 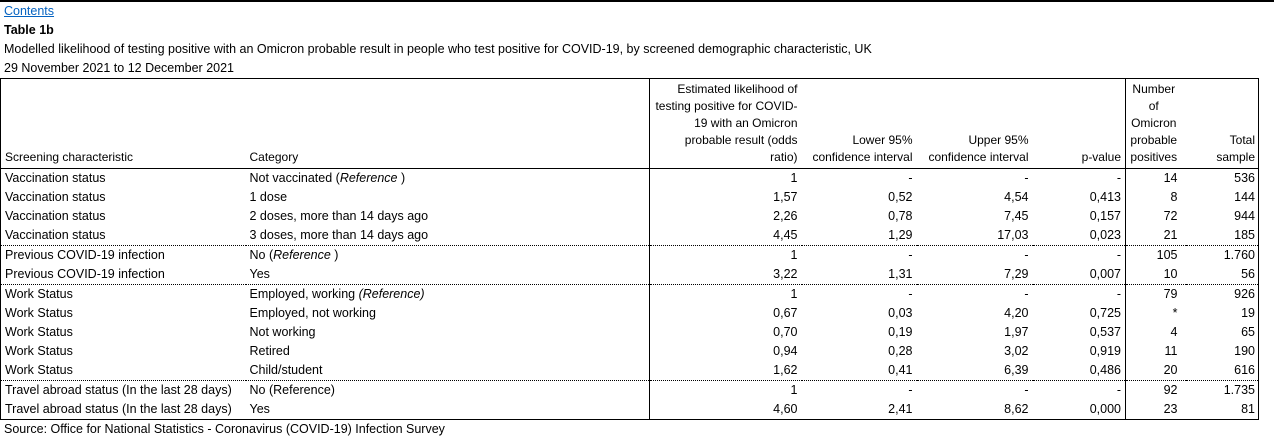 What do you see at coordinates (785, 409) in the screenshot?
I see `cell-odds-ratio: 4,60` at bounding box center [785, 409].